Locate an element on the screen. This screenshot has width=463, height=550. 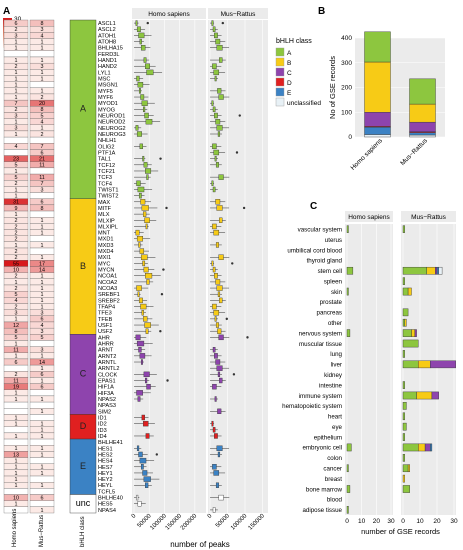
gene-name: BHLHE40 is located at coordinates (110, 499).